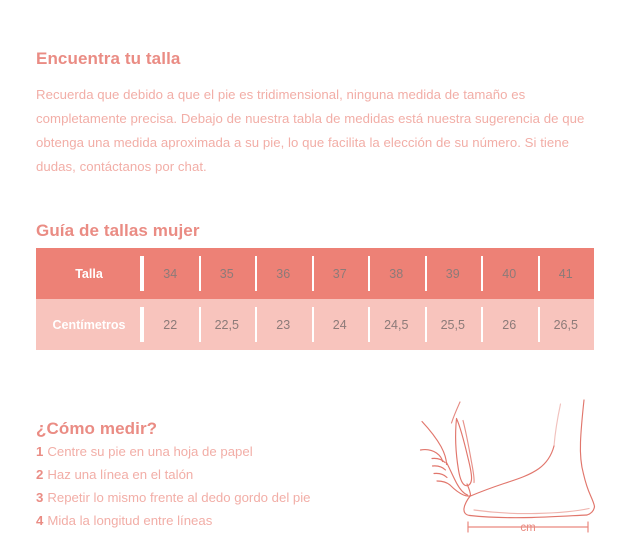 The image size is (643, 558). What do you see at coordinates (170, 324) in the screenshot?
I see `table-cell-cm-0: 22` at bounding box center [170, 324].